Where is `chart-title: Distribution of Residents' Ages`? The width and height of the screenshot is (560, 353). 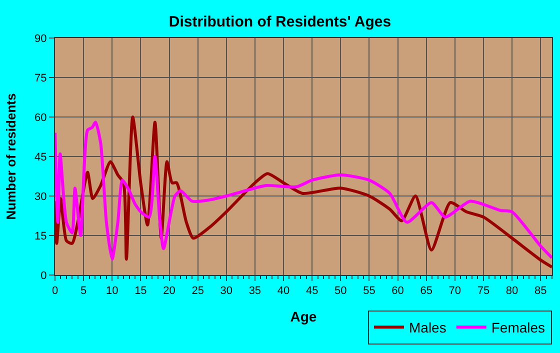
chart-title: Distribution of Residents' Ages is located at coordinates (280, 21).